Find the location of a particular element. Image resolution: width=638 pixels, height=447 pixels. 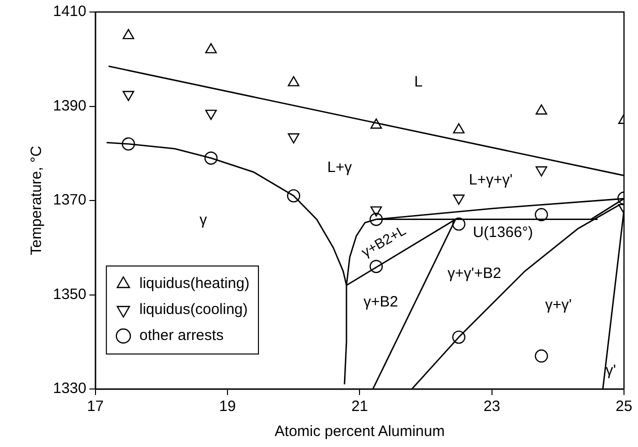

x-axis-title: Atomic percent Aluminum is located at coordinates (359, 431).